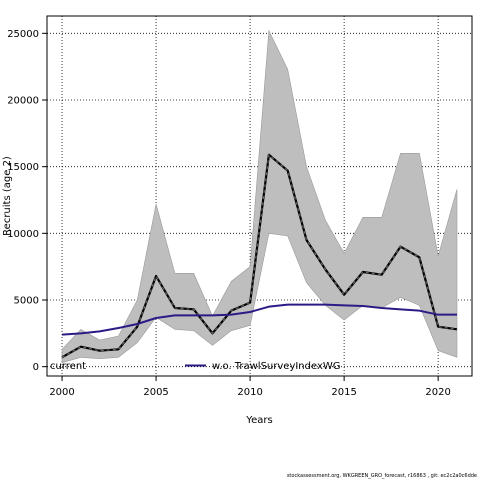 The width and height of the screenshot is (480, 484). Describe the element at coordinates (23, 234) in the screenshot. I see `y-tick-label-10000: 10000` at that location.